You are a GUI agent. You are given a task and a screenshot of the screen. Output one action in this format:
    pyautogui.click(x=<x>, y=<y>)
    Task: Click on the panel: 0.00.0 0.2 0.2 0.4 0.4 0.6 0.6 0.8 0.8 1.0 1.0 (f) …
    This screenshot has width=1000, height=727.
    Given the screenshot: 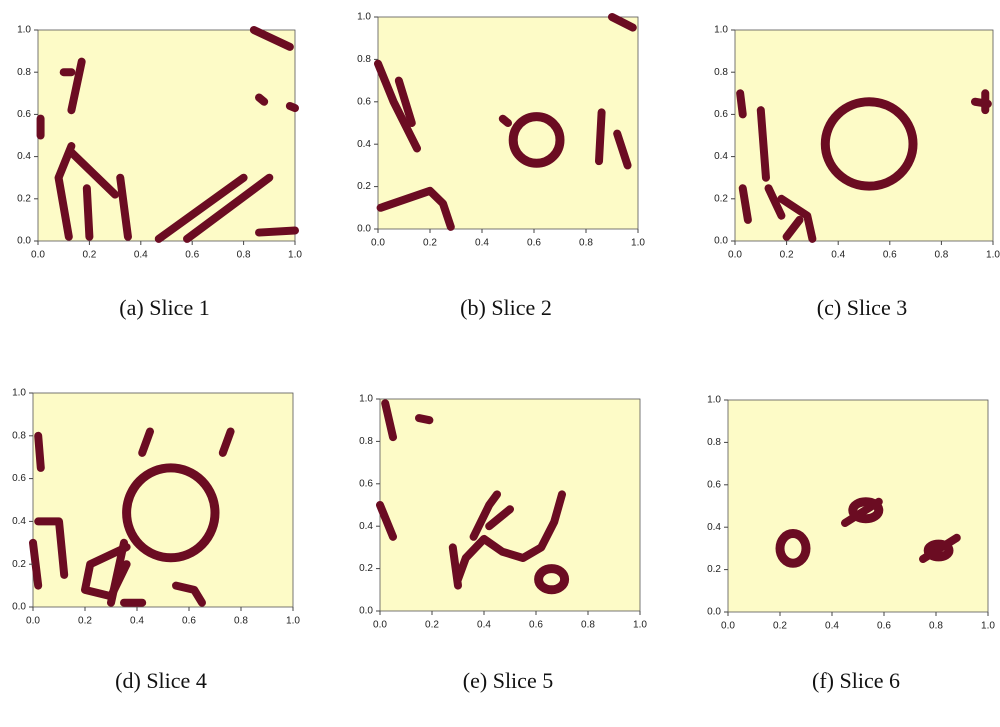 What is the action you would take?
    pyautogui.click(x=851, y=544)
    